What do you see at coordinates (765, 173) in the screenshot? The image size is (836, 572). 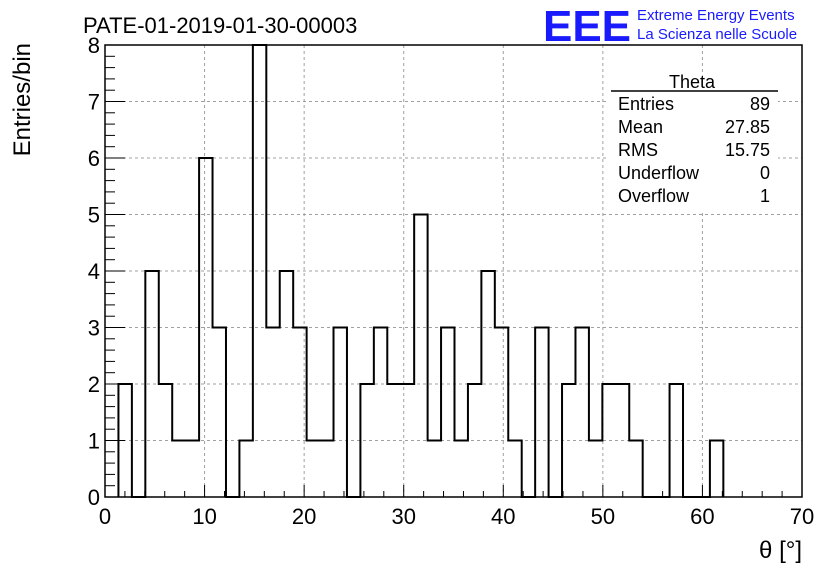 I see `stats-value: 0` at bounding box center [765, 173].